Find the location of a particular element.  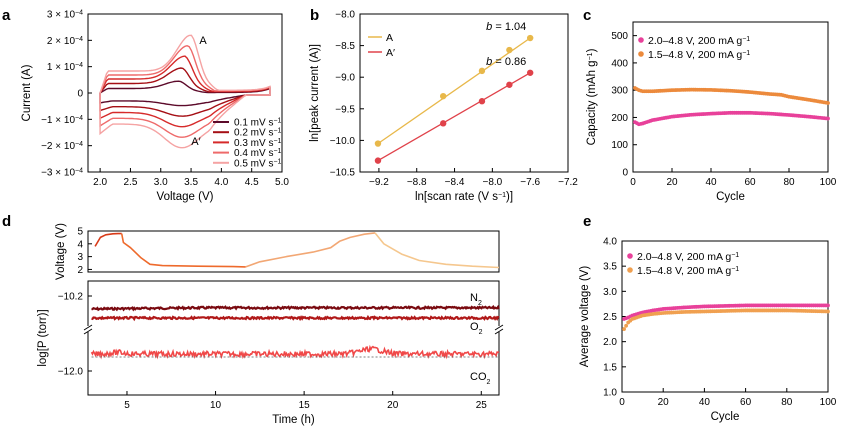

x-tick-label: 80 is located at coordinates (787, 402).